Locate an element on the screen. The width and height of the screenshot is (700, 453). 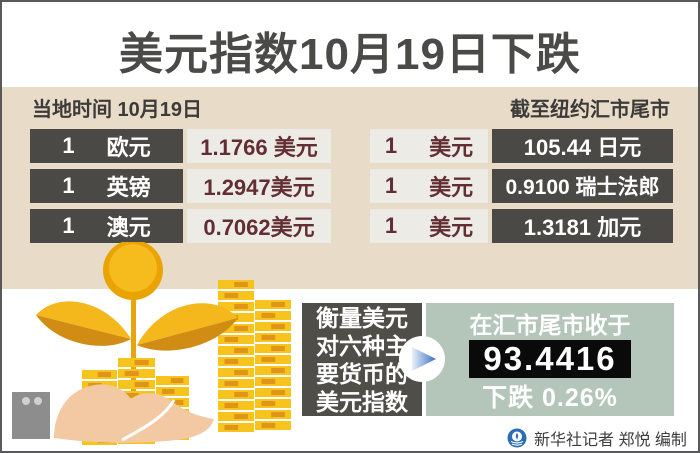
description-line: 衡量美元 is located at coordinates (362, 317).